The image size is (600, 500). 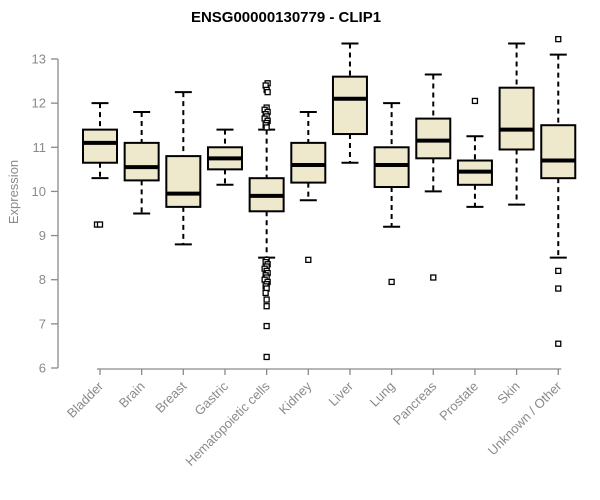 I want to click on y-tick-label: 11, so click(x=40, y=147).